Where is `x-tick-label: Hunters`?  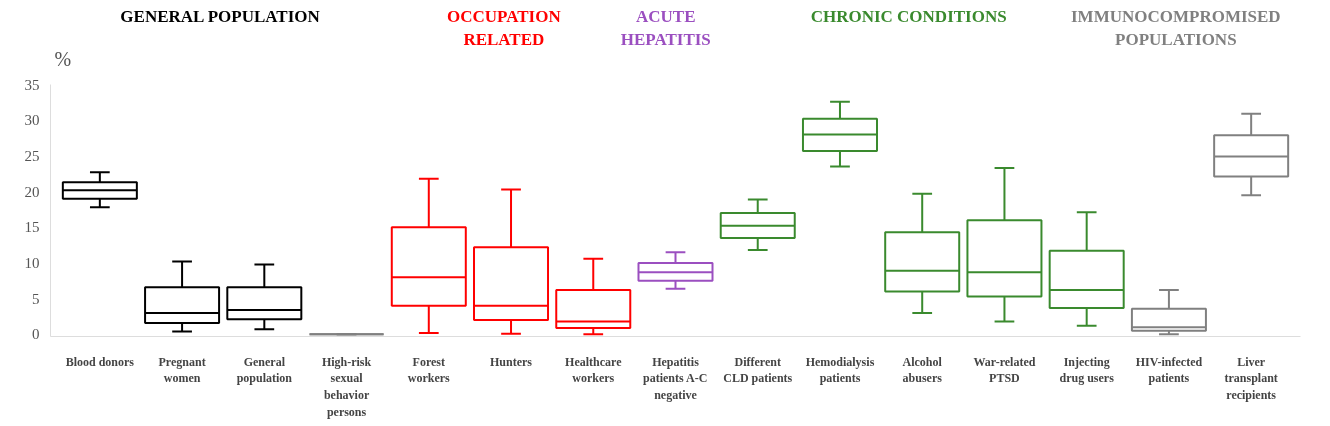 x-tick-label: Hunters is located at coordinates (511, 361).